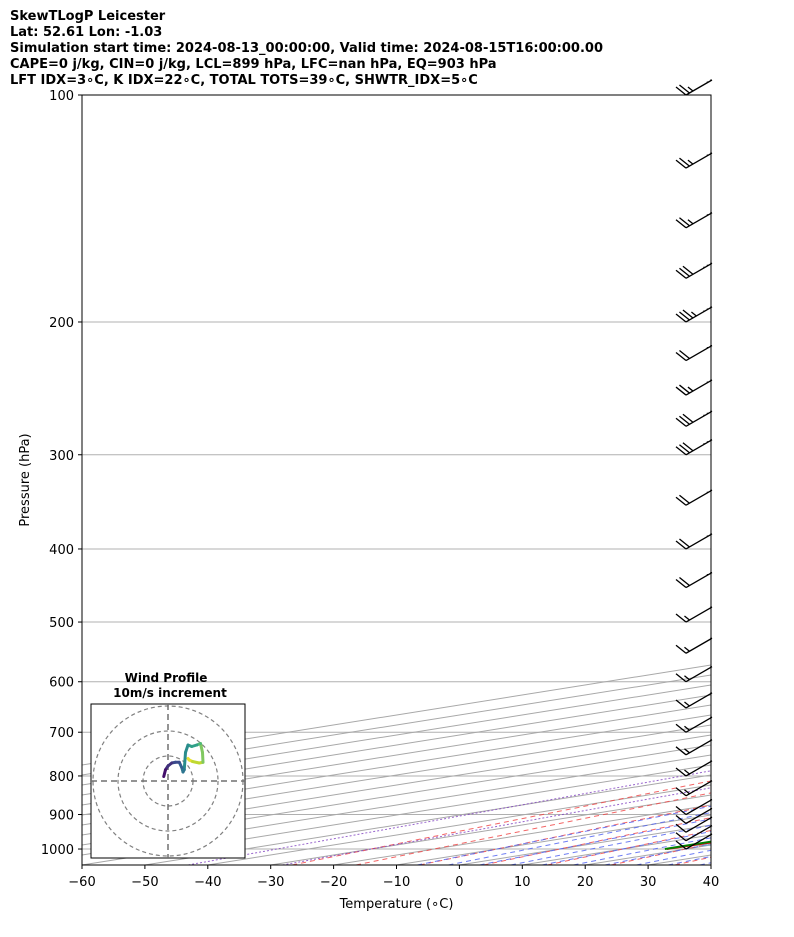 This screenshot has width=794, height=937. I want to click on hodograph-ring, so click(168, 781).